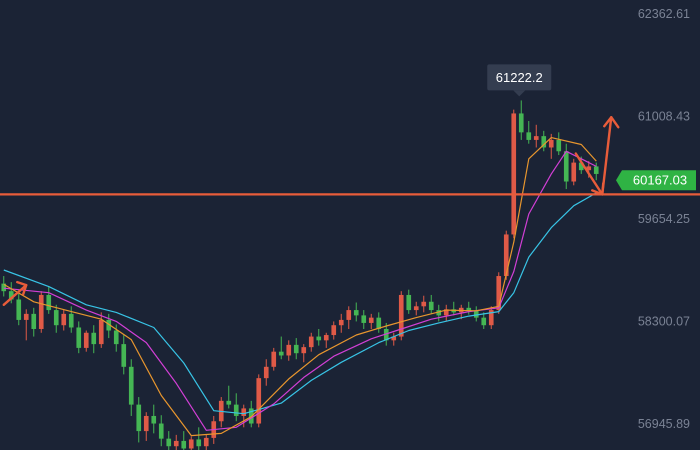 This screenshot has height=450, width=700. What do you see at coordinates (664, 14) in the screenshot?
I see `y-tick-label: 62362.61` at bounding box center [664, 14].